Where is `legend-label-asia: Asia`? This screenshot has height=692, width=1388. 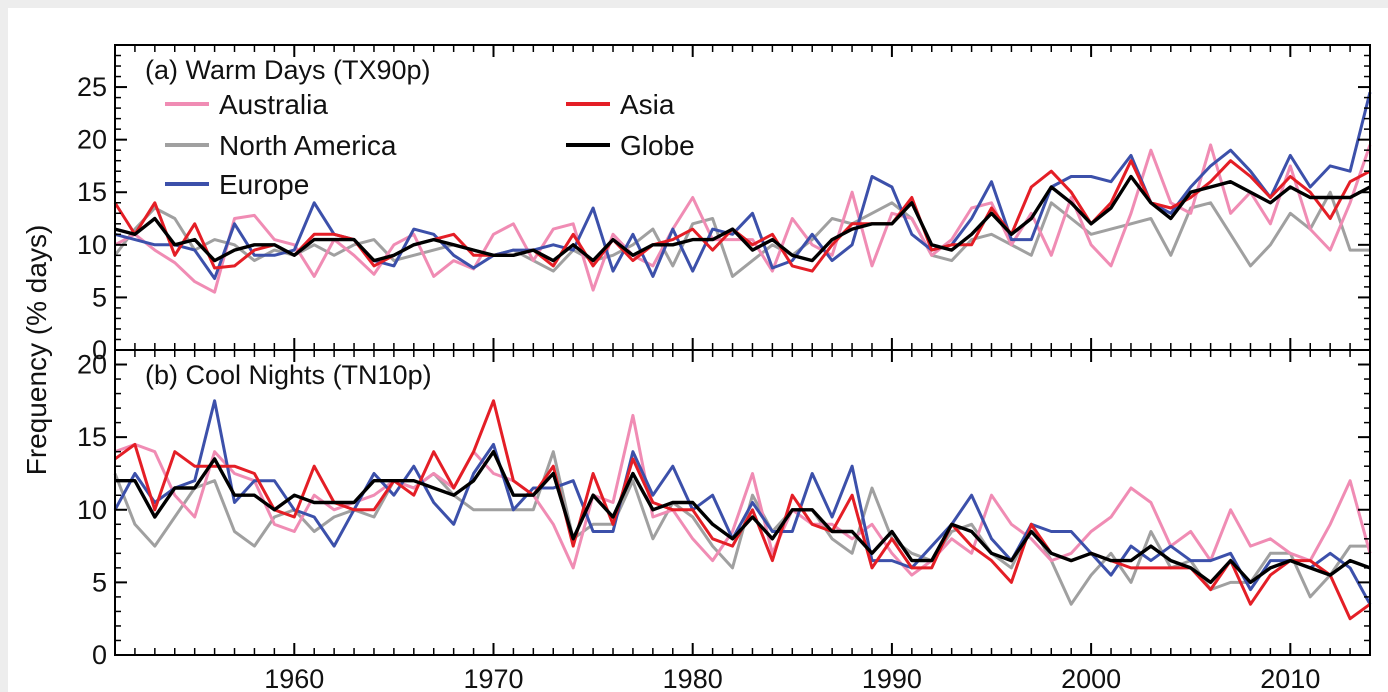 legend-label-asia: Asia is located at coordinates (647, 104).